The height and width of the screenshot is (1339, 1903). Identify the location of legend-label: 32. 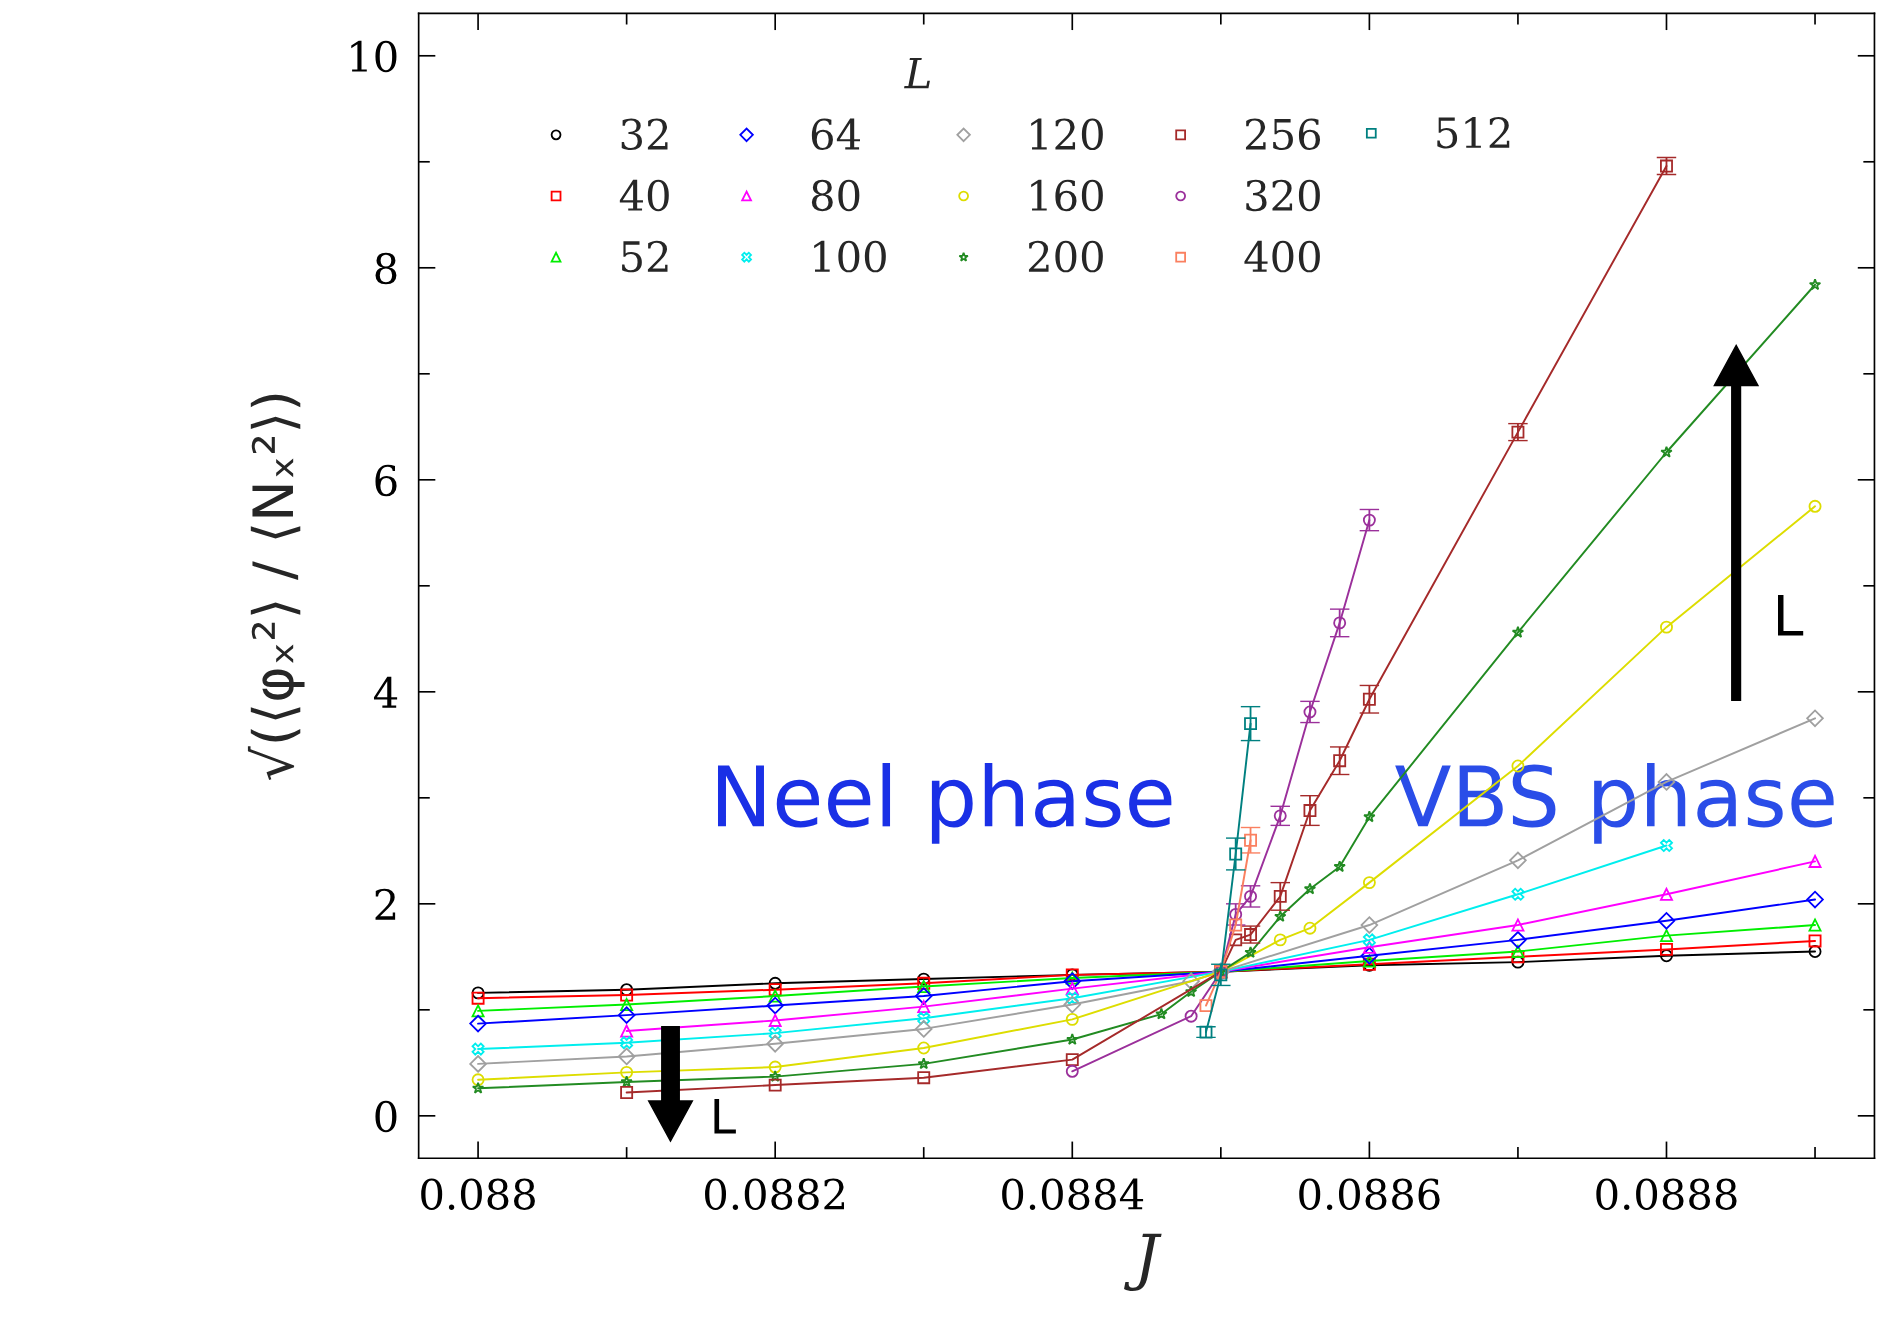
(644, 134).